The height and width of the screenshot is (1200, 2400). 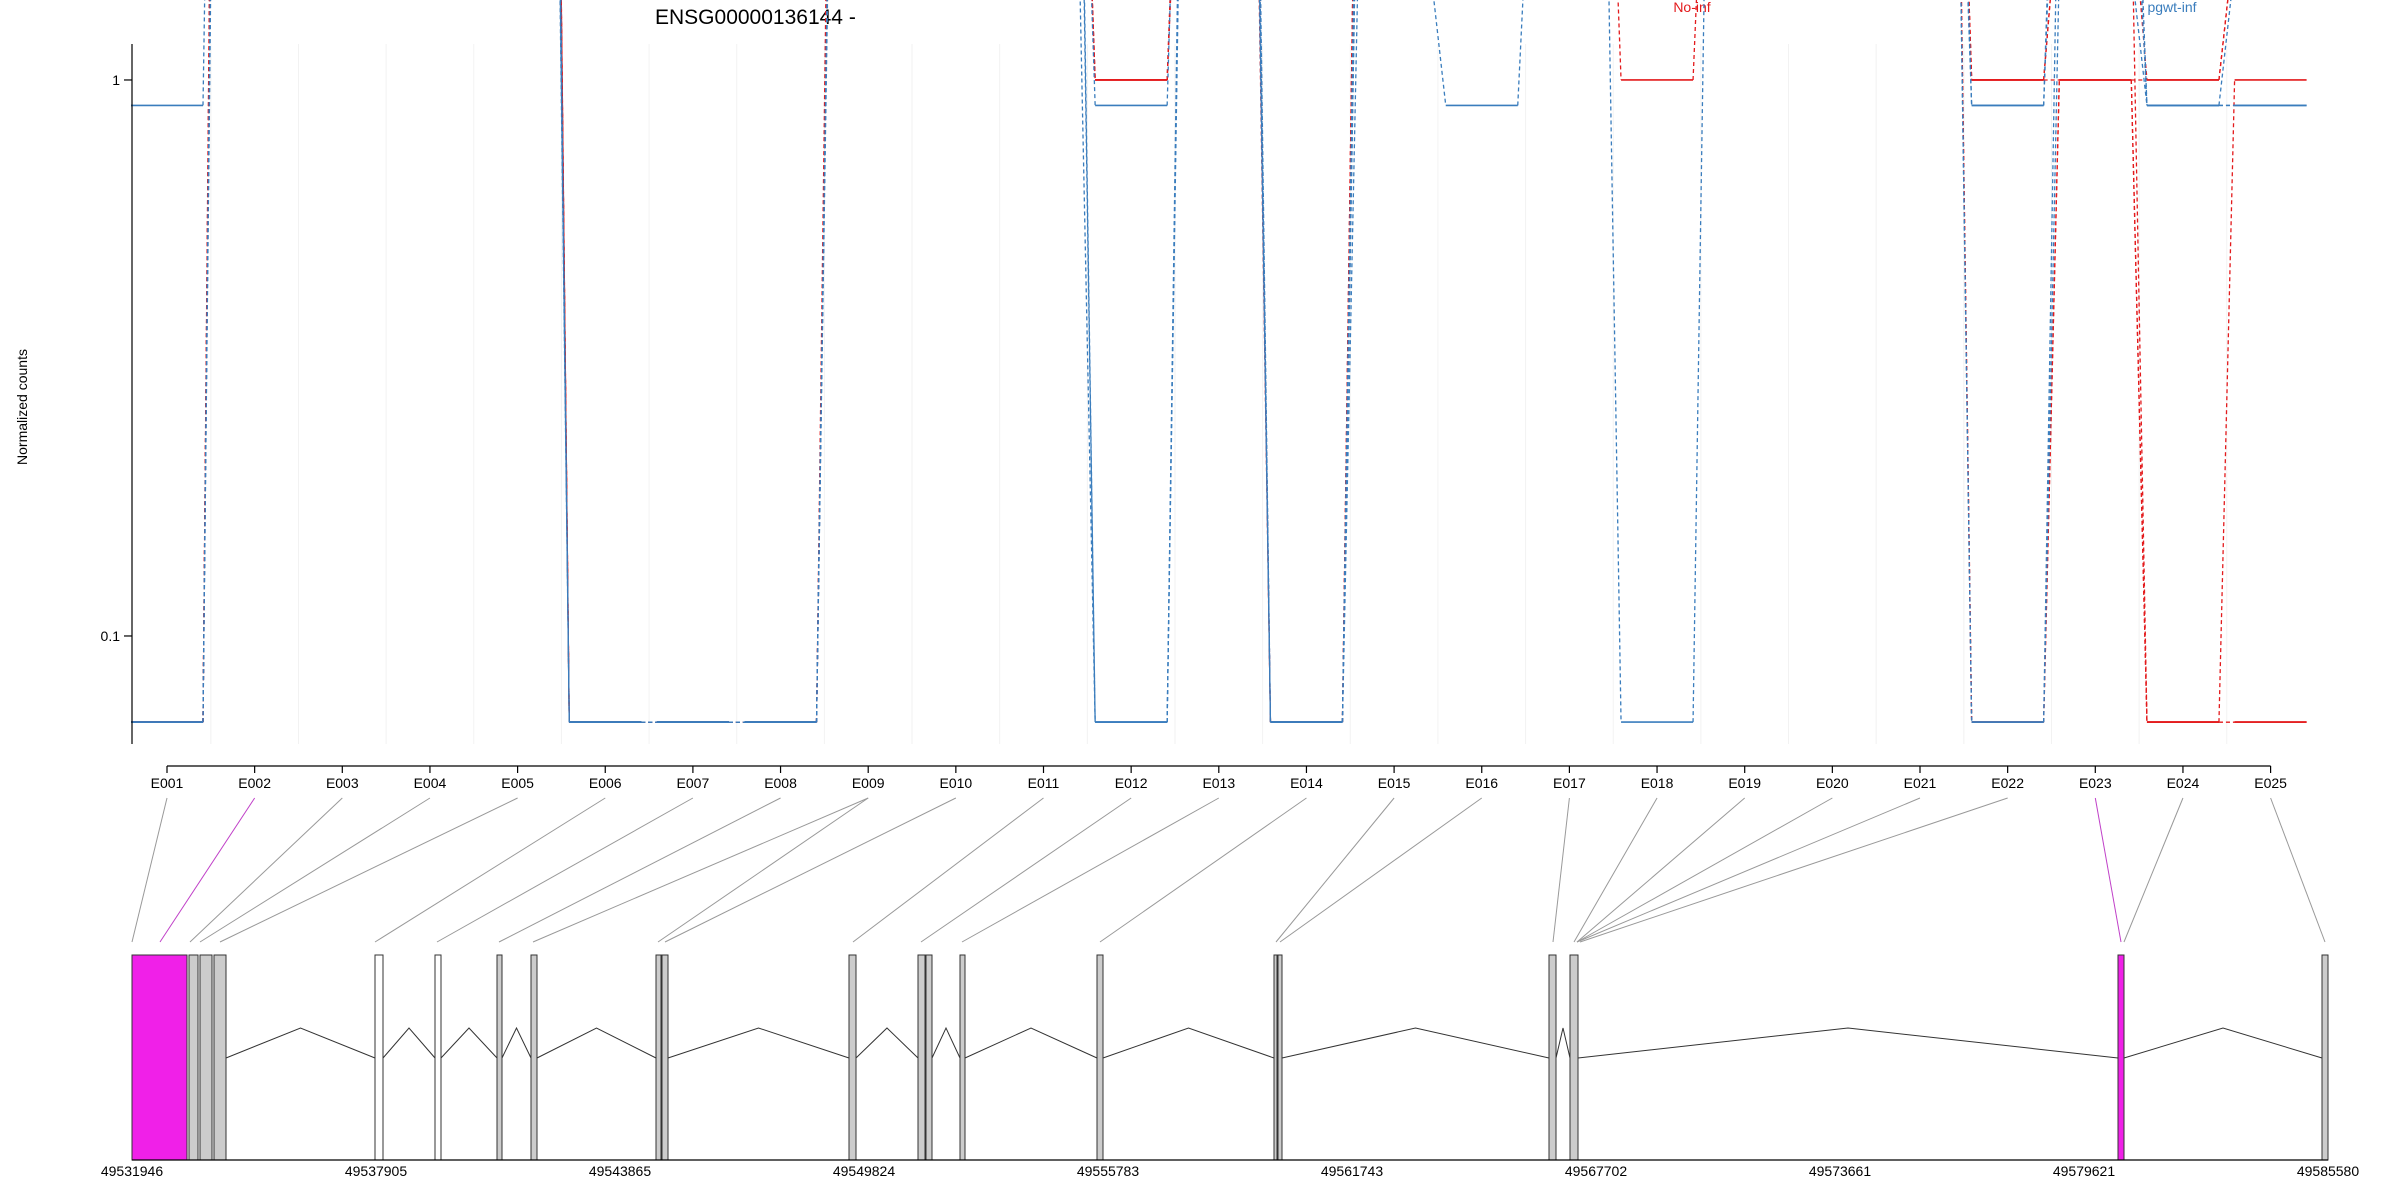 I want to click on x-tick-label: E003, so click(x=342, y=783).